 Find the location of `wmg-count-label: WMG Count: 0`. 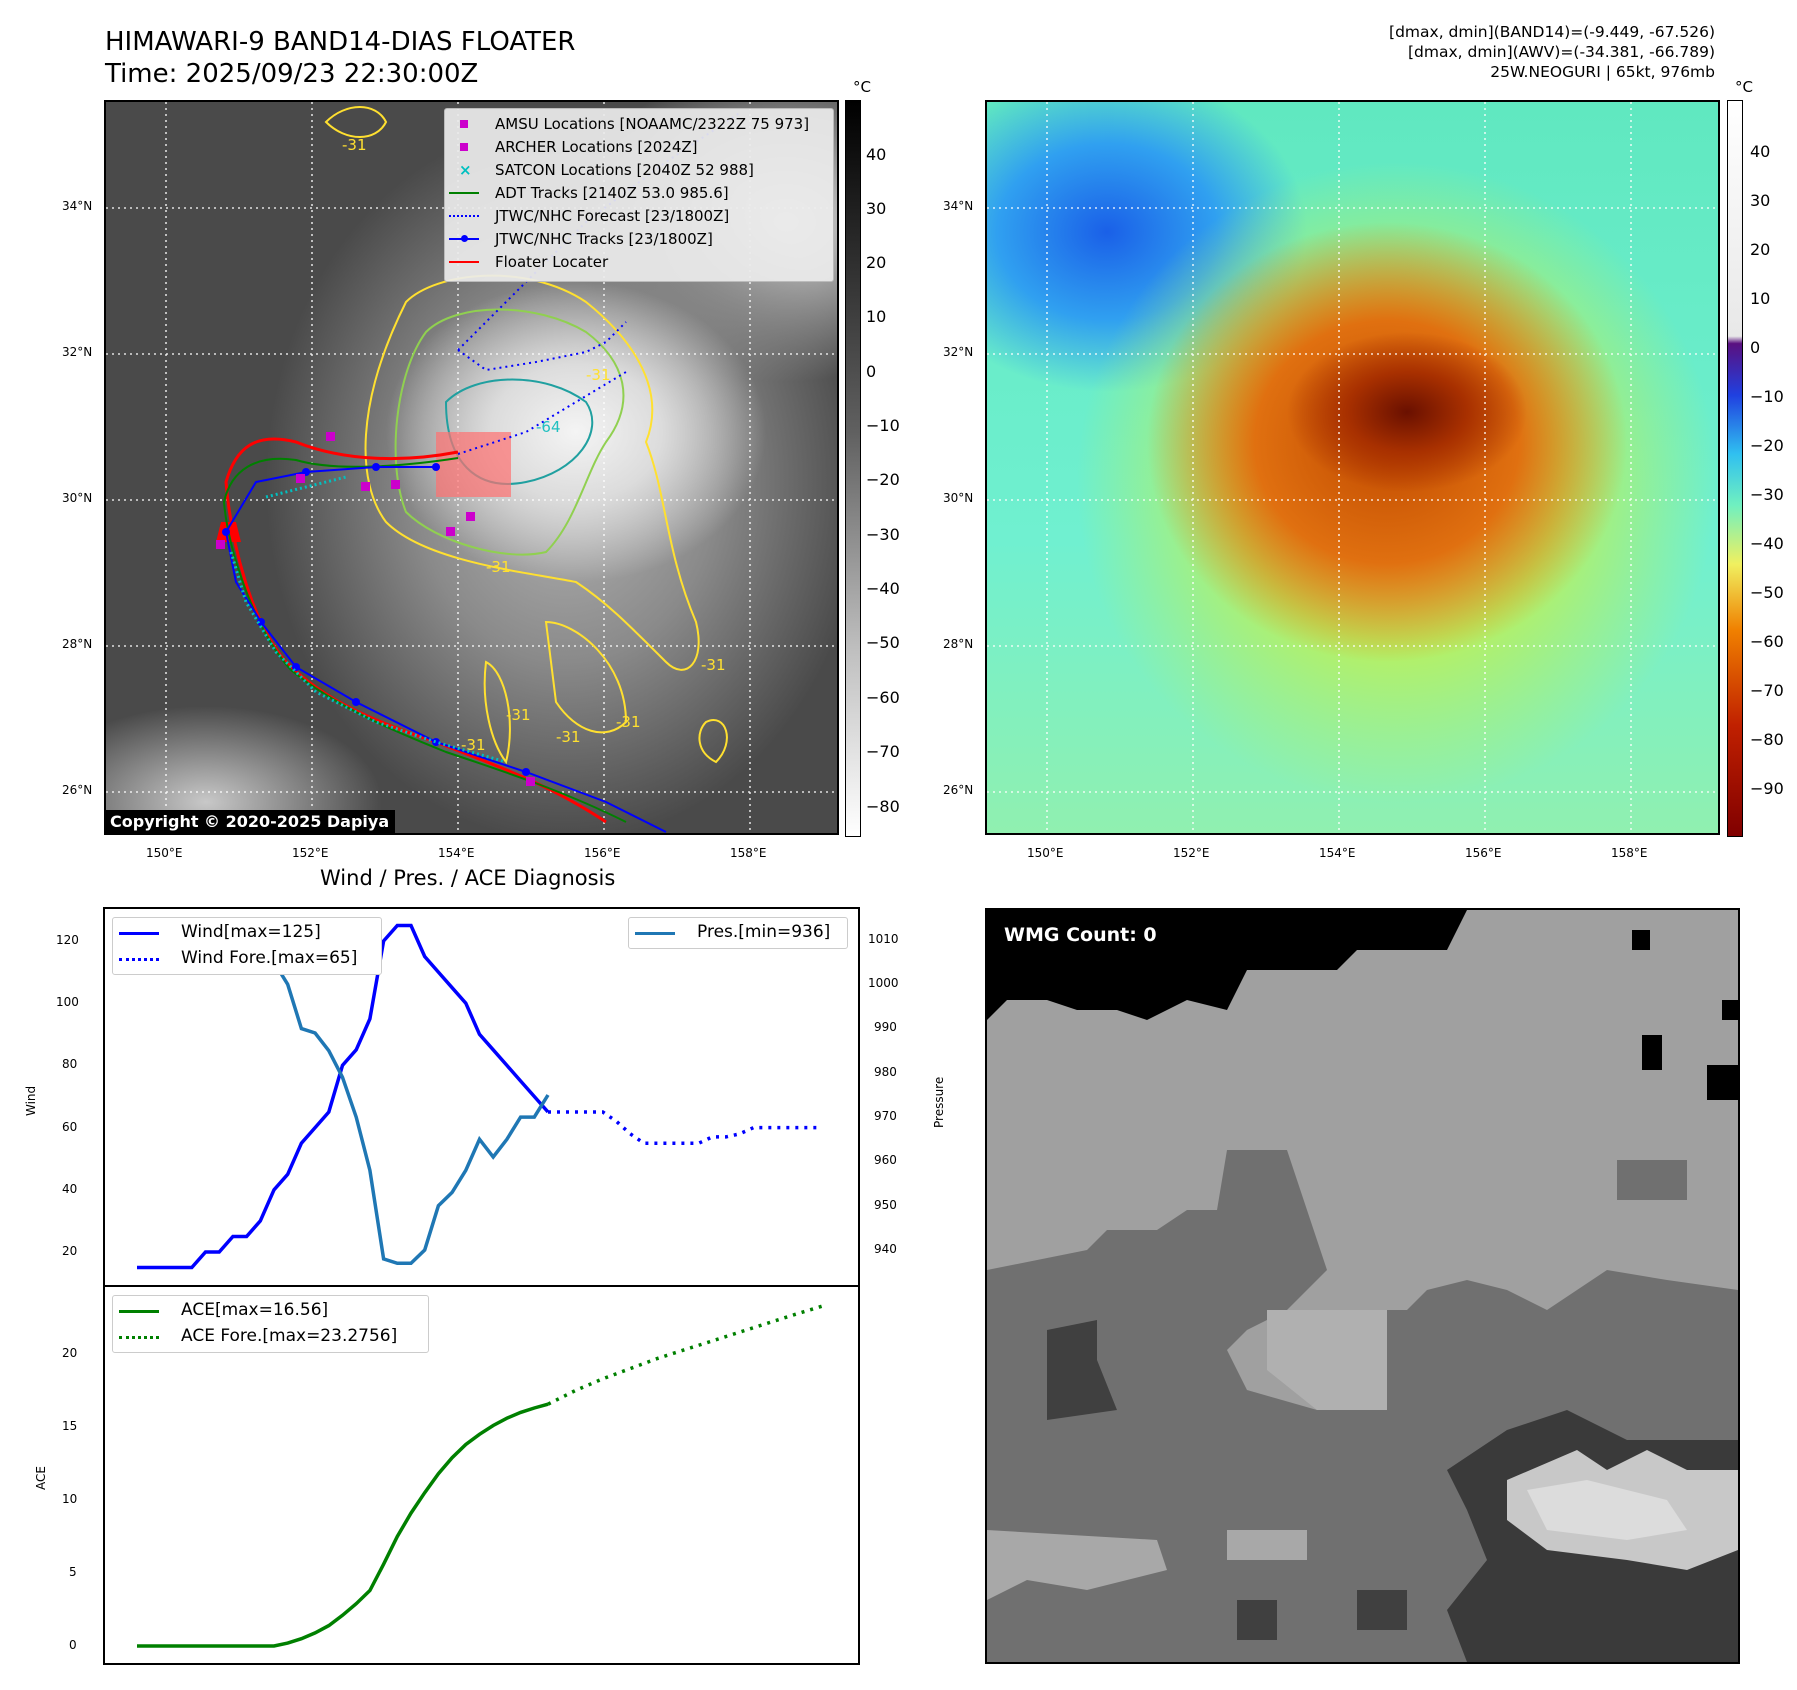

wmg-count-label: WMG Count: 0 is located at coordinates (1080, 935).